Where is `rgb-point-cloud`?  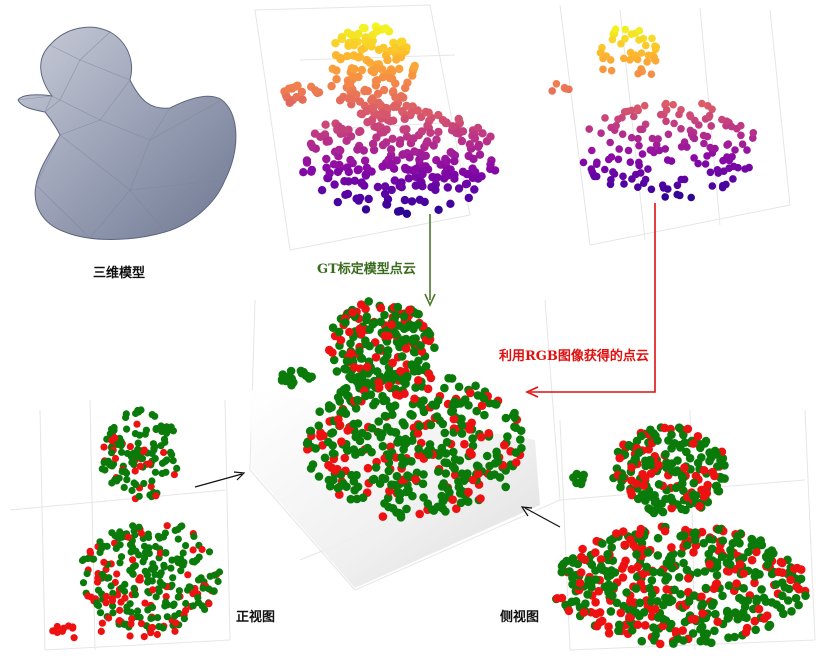
rgb-point-cloud is located at coordinates (653, 113).